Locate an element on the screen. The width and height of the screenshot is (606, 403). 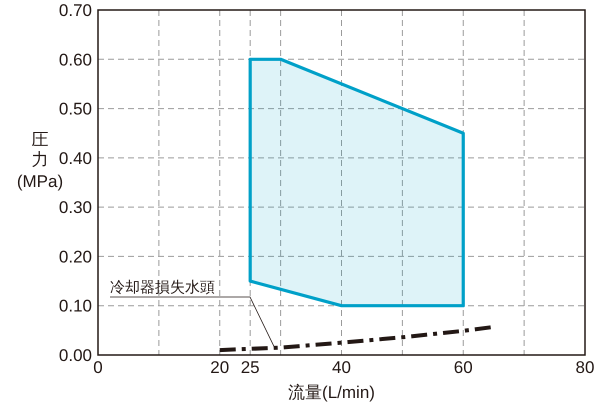
y-tick-label: 0.10 is located at coordinates (75, 306).